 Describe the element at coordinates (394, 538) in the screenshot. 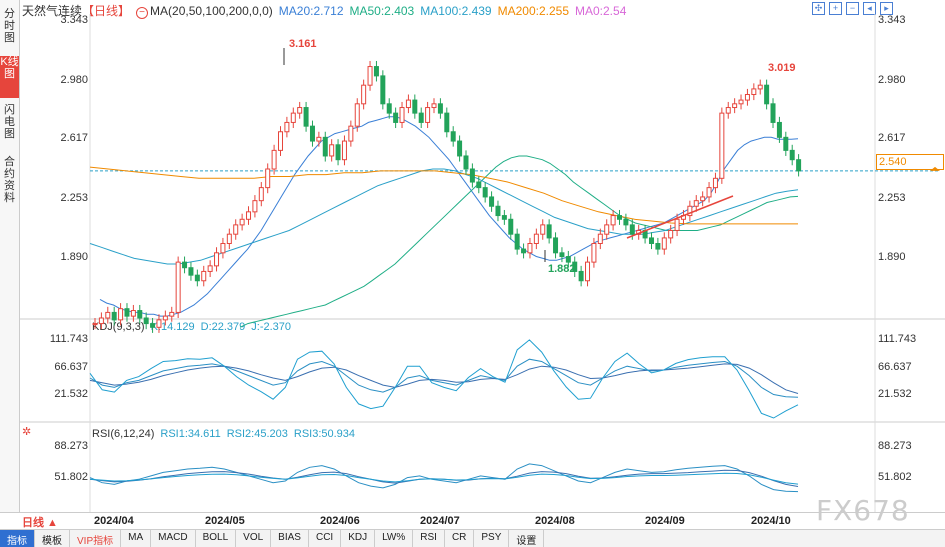

I see `tab-lw: LW%` at that location.